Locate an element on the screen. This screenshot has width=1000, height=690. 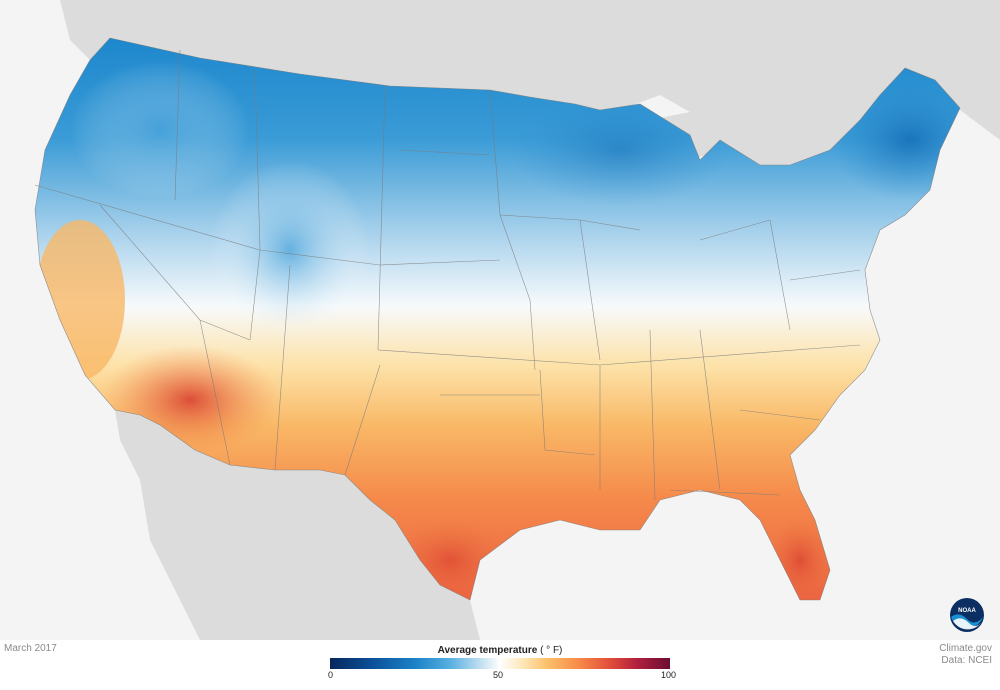
temperature-legend: Average temperature ( ° F) 0 50 100 is located at coordinates (502, 663).